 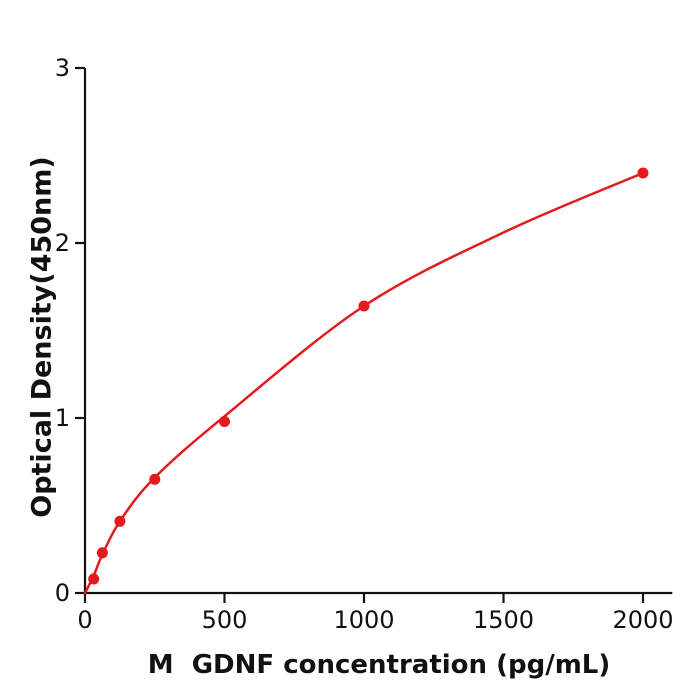 What do you see at coordinates (62, 593) in the screenshot?
I see `y-tick-label: 0` at bounding box center [62, 593].